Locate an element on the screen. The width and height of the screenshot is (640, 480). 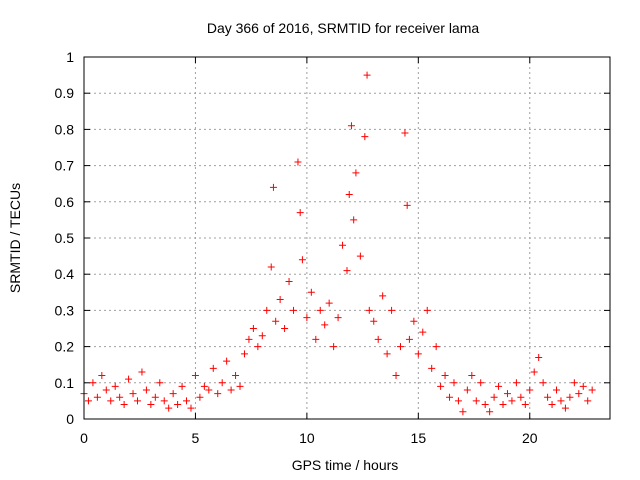
y-tick-label: 0.9 is located at coordinates (65, 93).